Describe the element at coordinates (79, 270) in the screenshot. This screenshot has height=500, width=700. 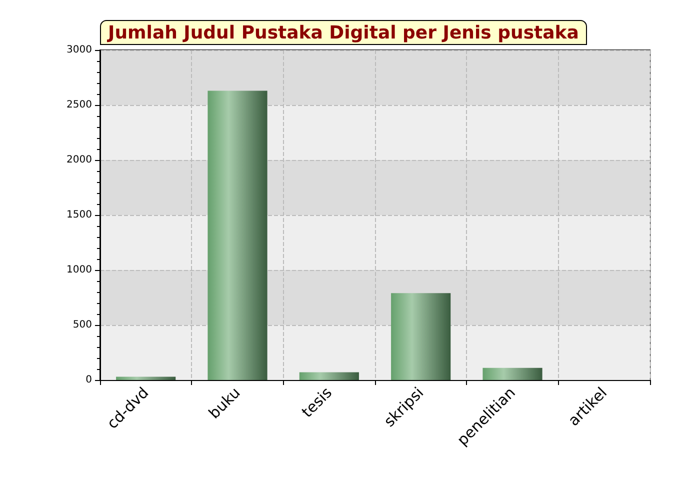
I see `y-tick-label: 1000` at that location.